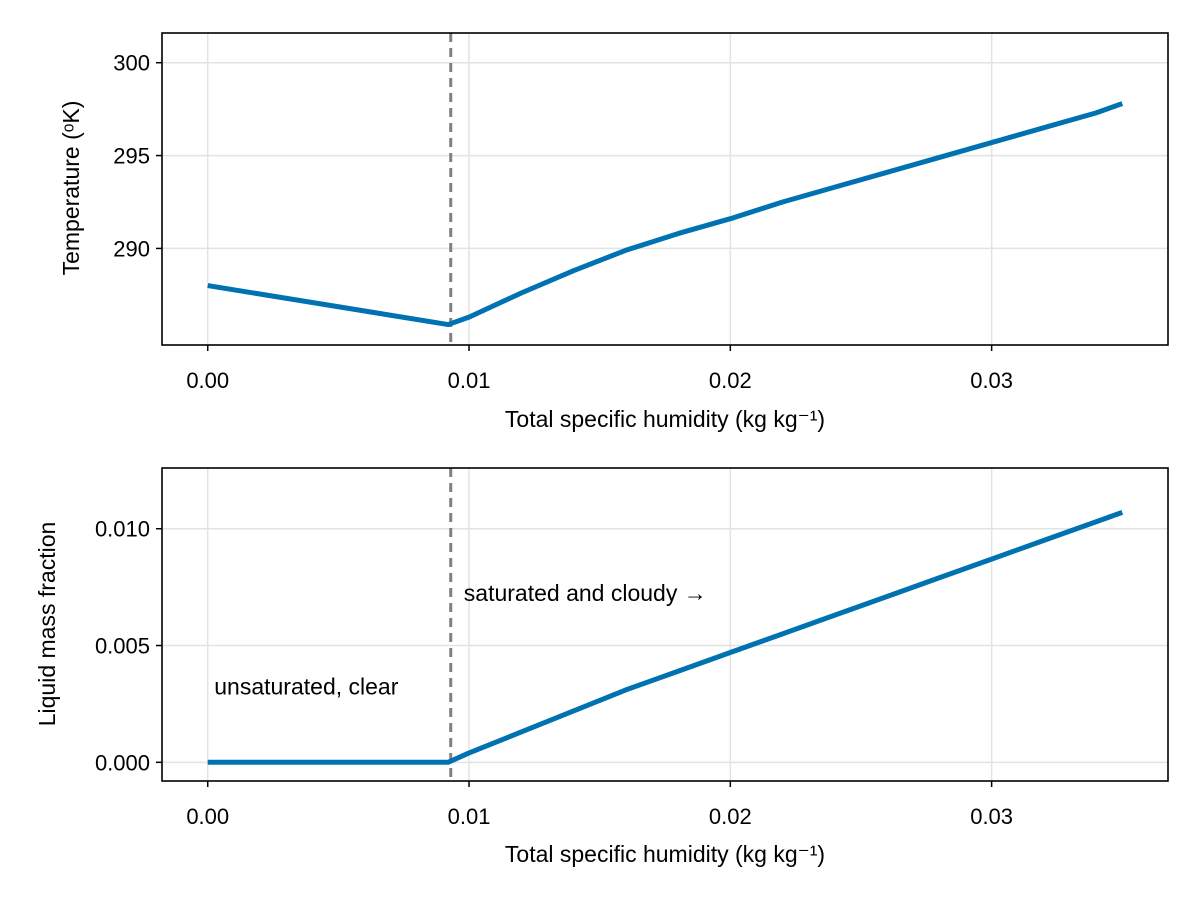  I want to click on liquid-fraction-y-axis-label: Liquid mass fraction, so click(47, 624).